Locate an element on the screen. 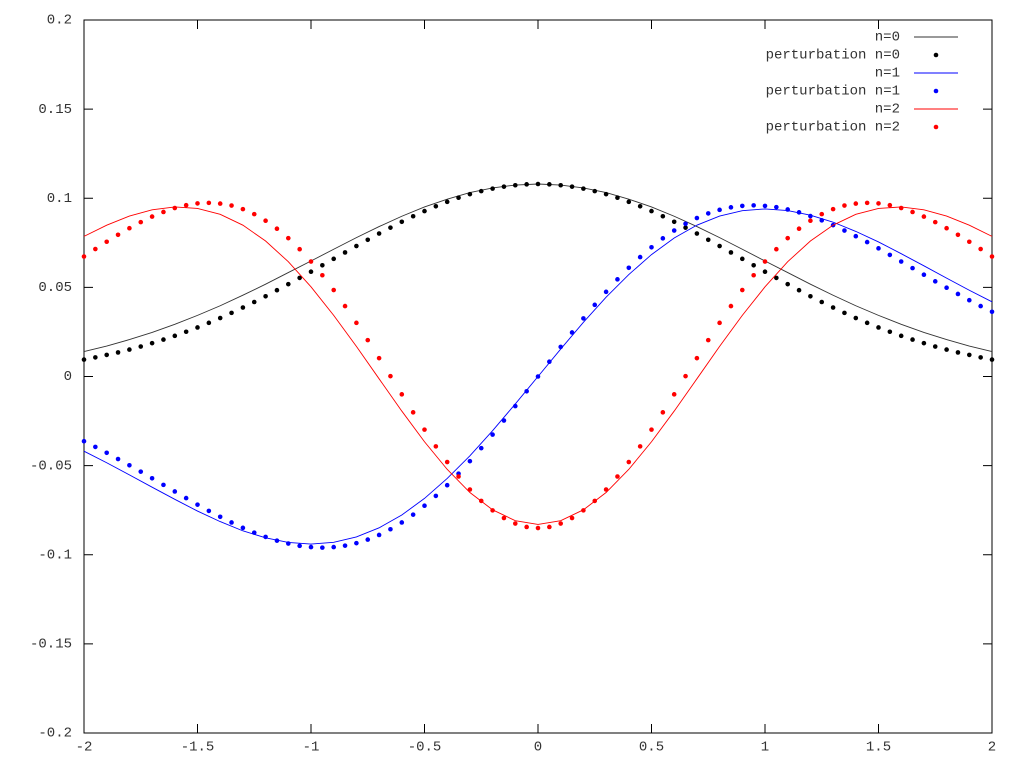  legend-label: perturbation n=0 is located at coordinates (833, 56).